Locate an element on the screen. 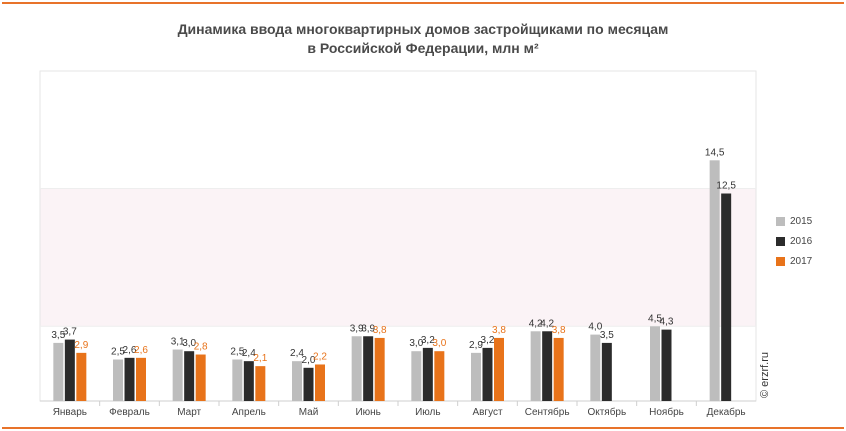 This screenshot has width=846, height=431. data-label: 4,3 is located at coordinates (667, 322).